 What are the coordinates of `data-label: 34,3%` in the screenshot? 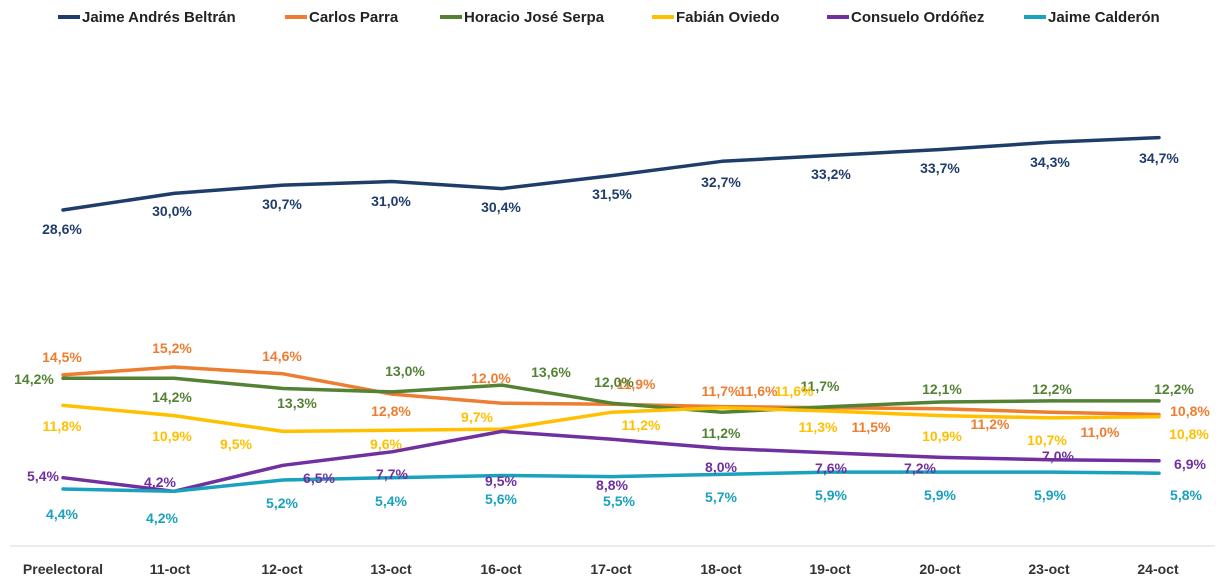 It's located at (1050, 162).